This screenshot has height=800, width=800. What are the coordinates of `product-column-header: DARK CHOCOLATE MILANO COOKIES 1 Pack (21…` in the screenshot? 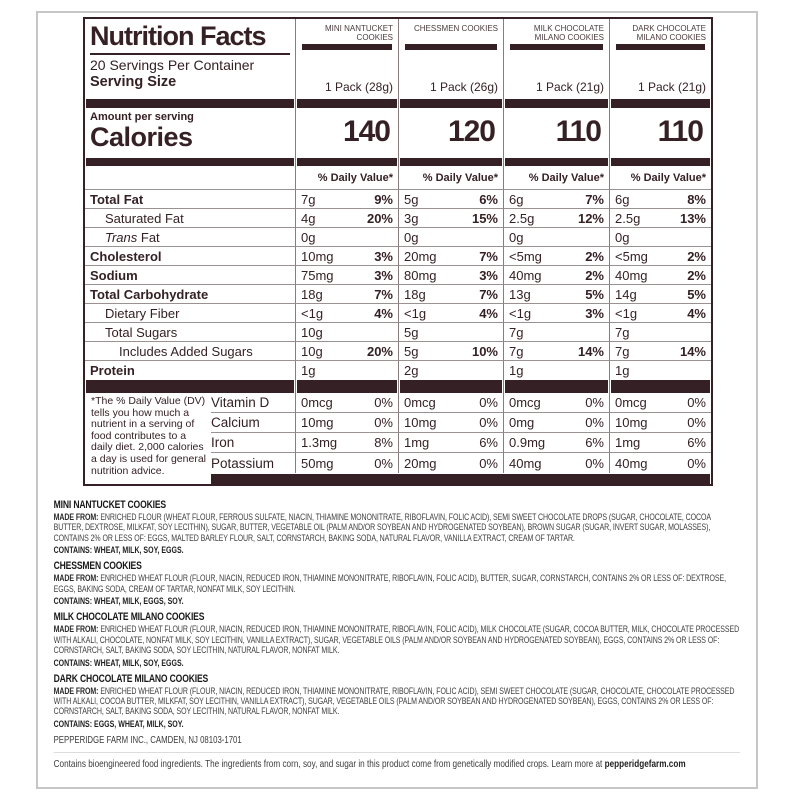 It's located at (660, 59).